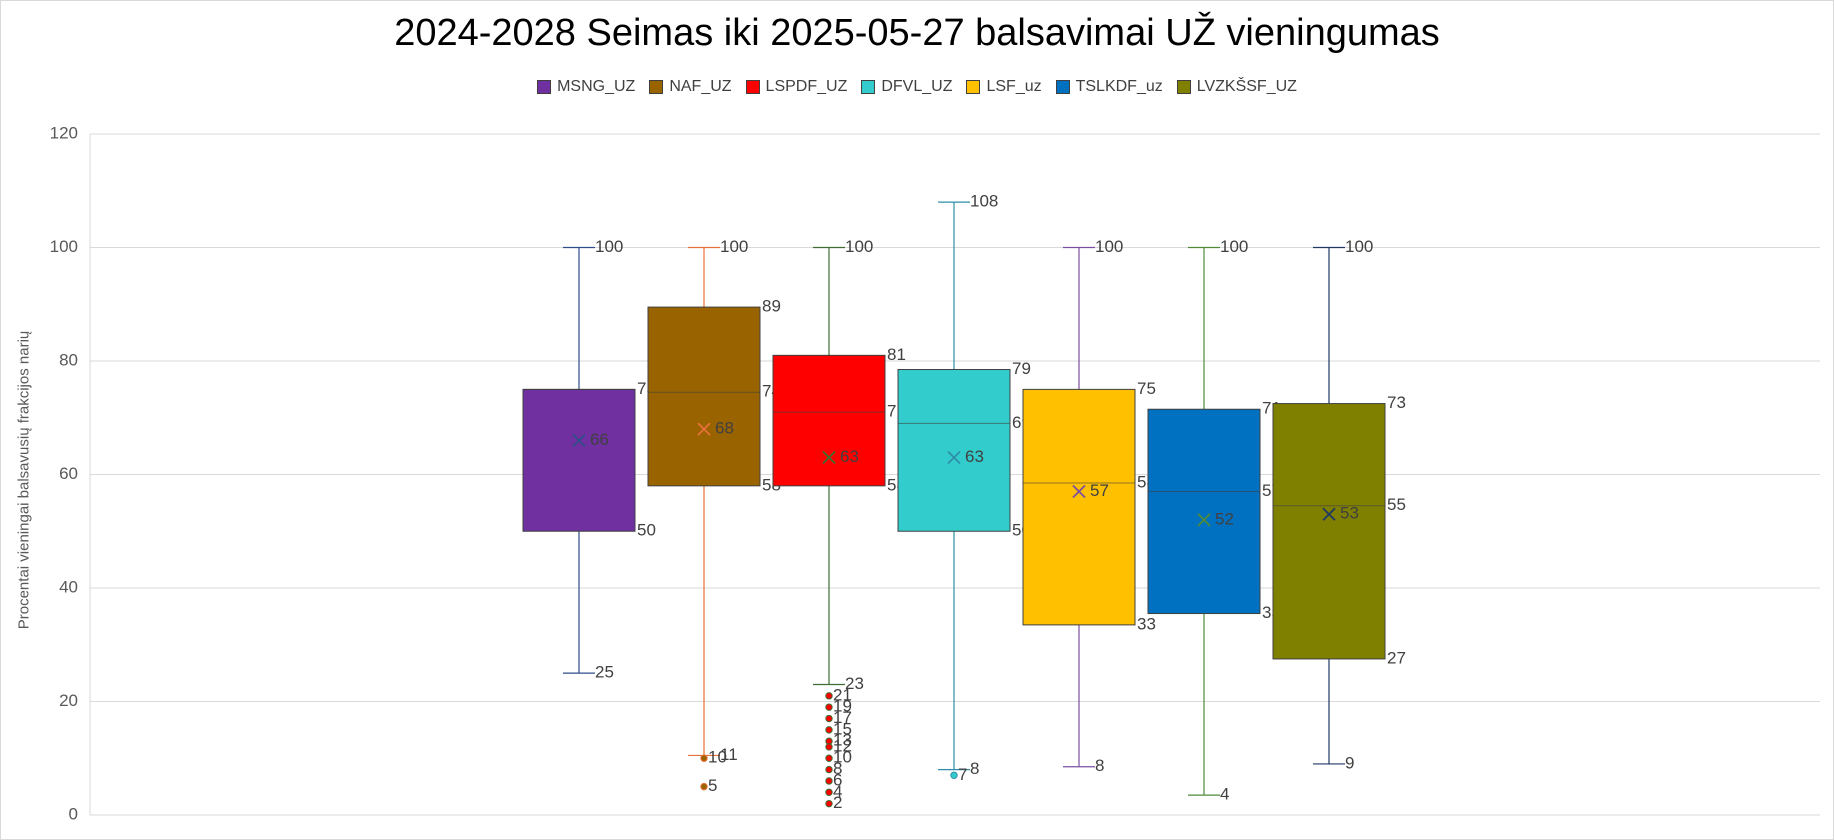  What do you see at coordinates (962, 774) in the screenshot?
I see `outlier-label: 7` at bounding box center [962, 774].